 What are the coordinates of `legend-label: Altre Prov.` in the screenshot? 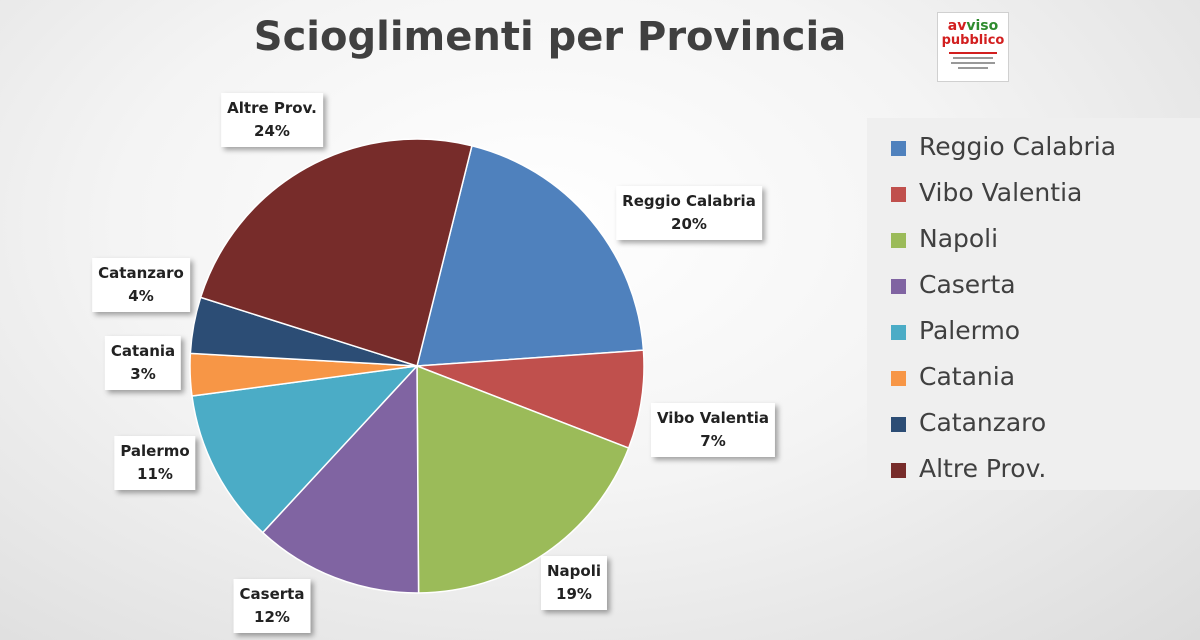 It's located at (983, 468).